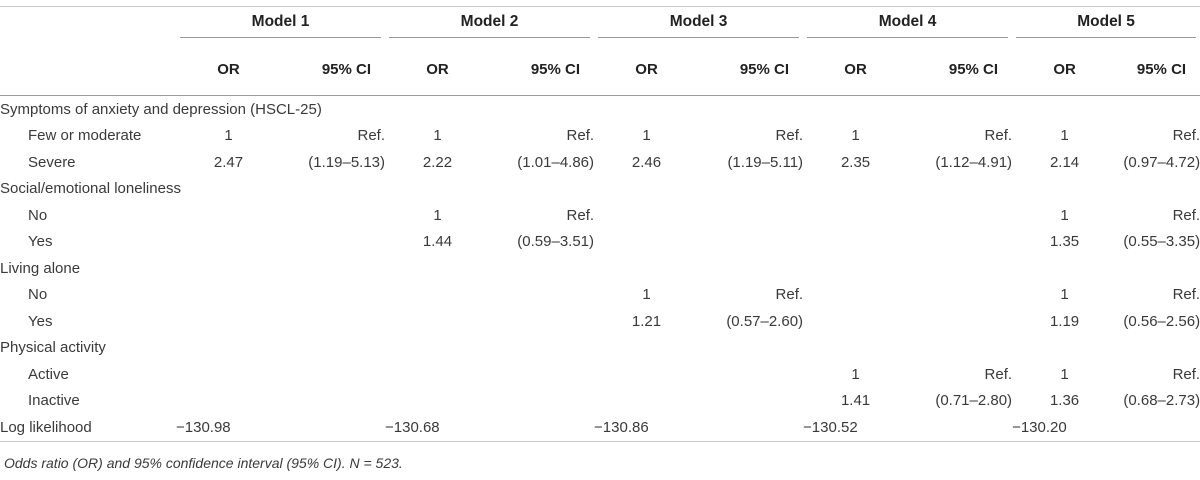  I want to click on or-value: 1.21, so click(646, 321).